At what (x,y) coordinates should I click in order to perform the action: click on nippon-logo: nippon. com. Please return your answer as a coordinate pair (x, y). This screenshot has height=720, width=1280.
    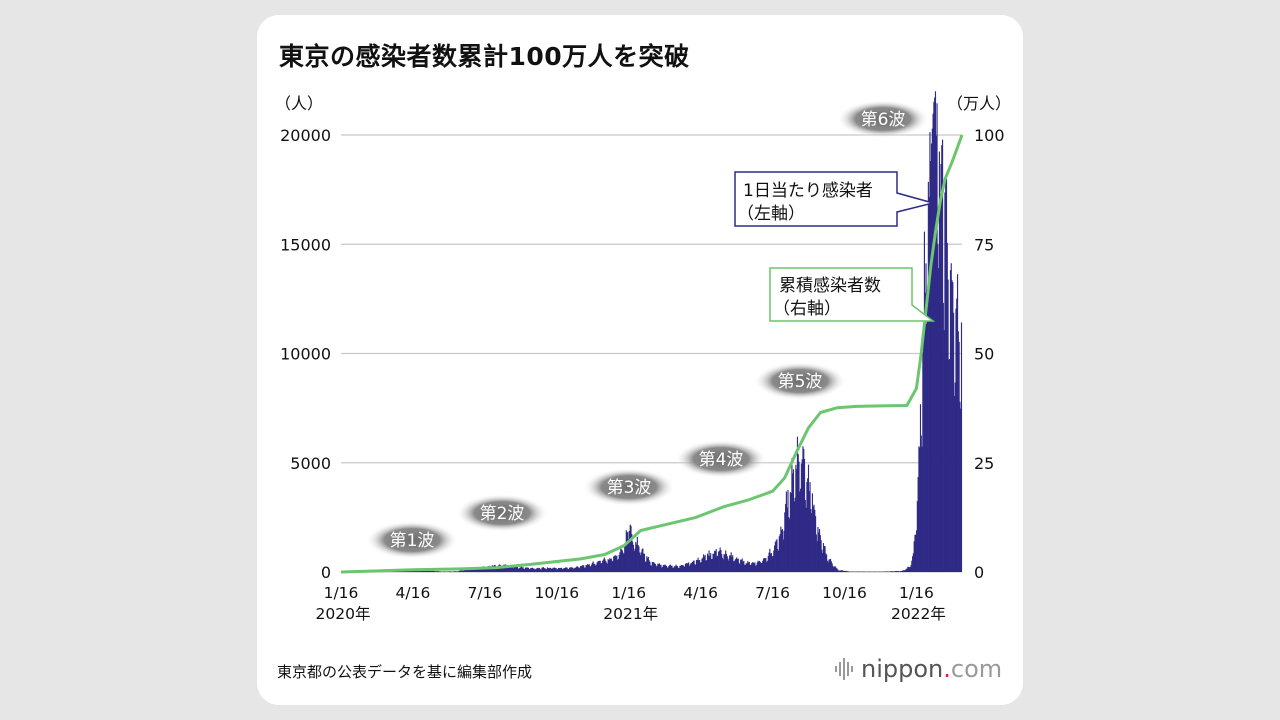
    Looking at the image, I should click on (918, 669).